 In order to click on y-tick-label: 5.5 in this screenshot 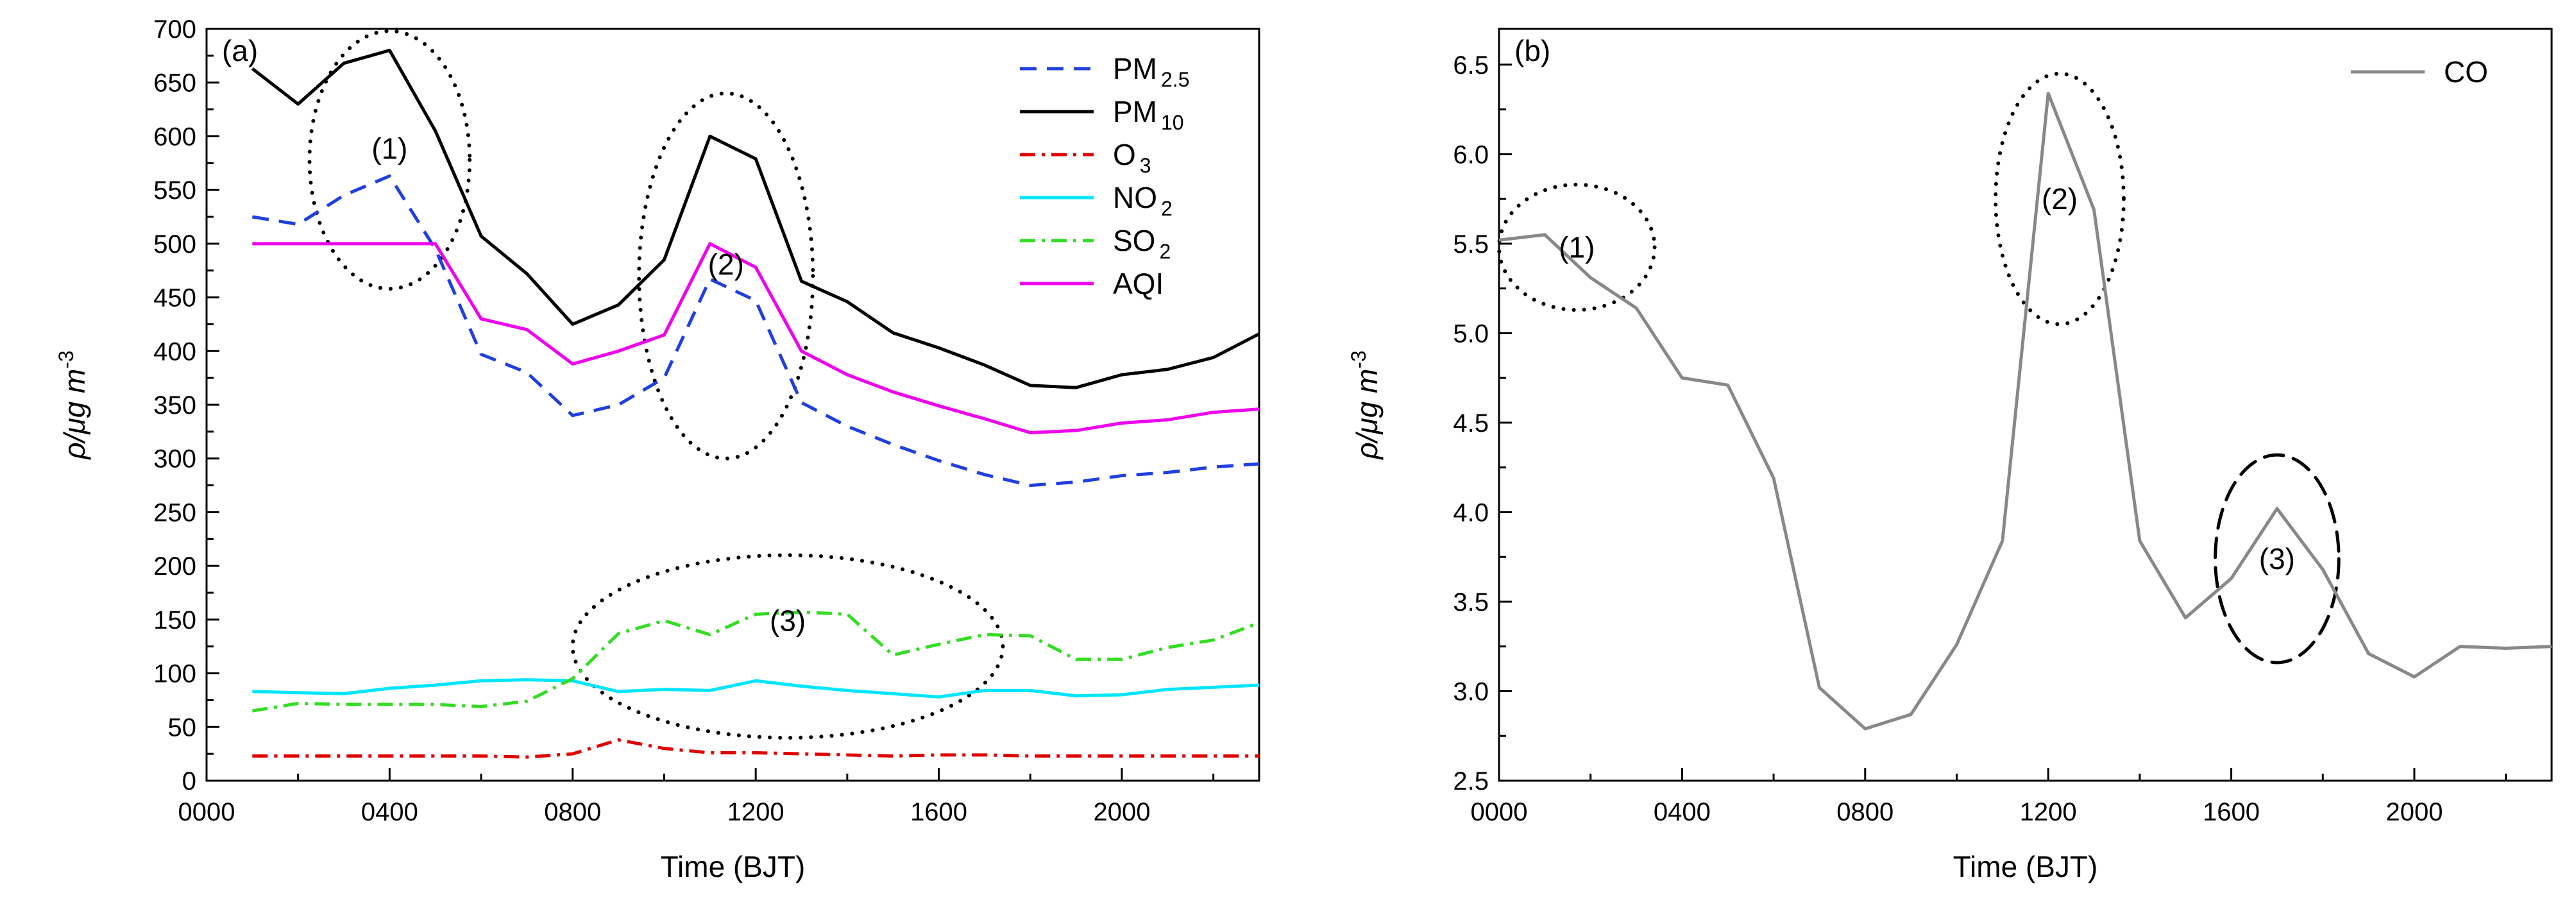, I will do `click(1471, 244)`.